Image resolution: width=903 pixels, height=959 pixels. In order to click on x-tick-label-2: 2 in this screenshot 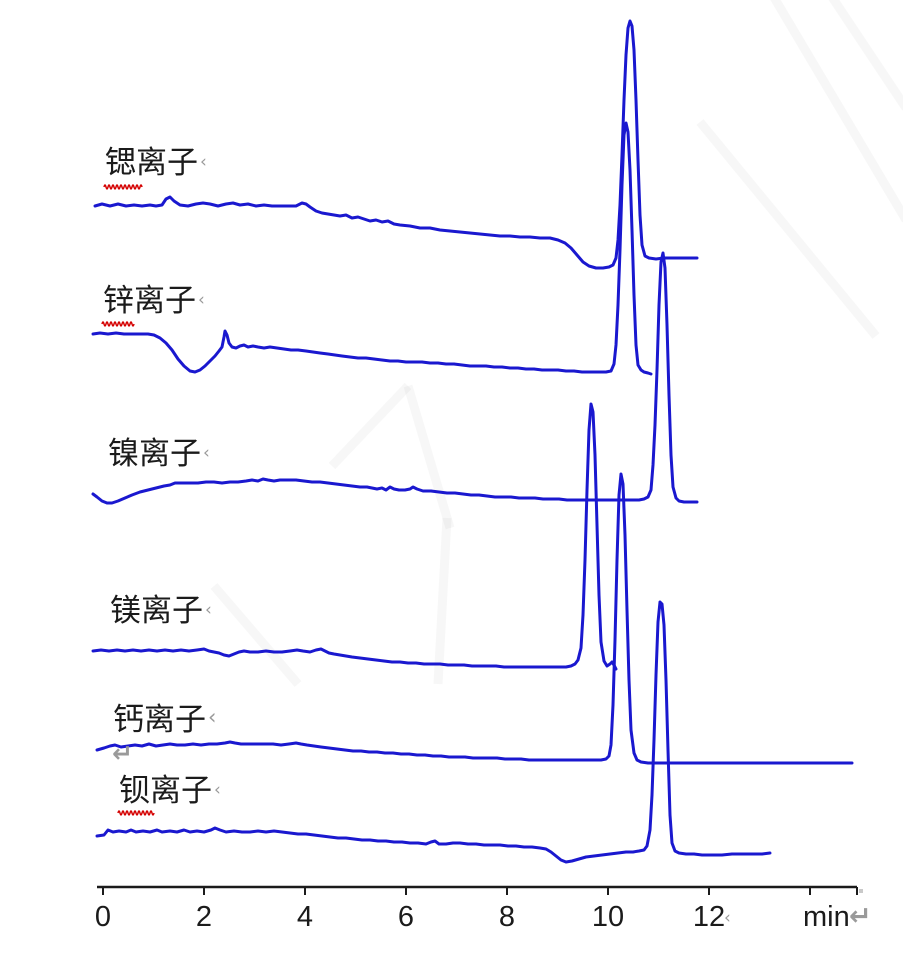, I will do `click(204, 917)`.